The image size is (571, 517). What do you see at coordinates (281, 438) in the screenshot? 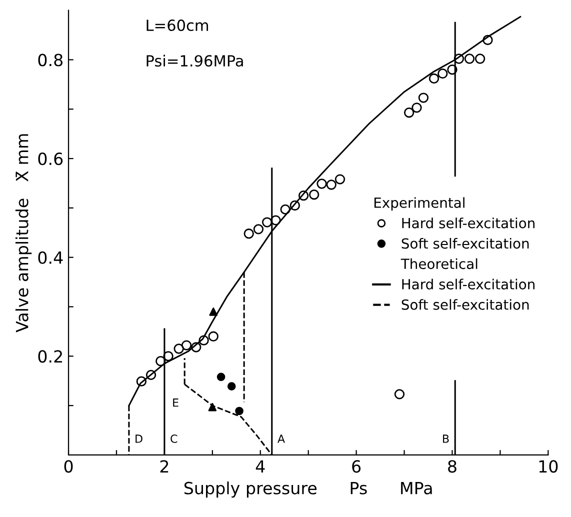
I see `annotation: A` at bounding box center [281, 438].